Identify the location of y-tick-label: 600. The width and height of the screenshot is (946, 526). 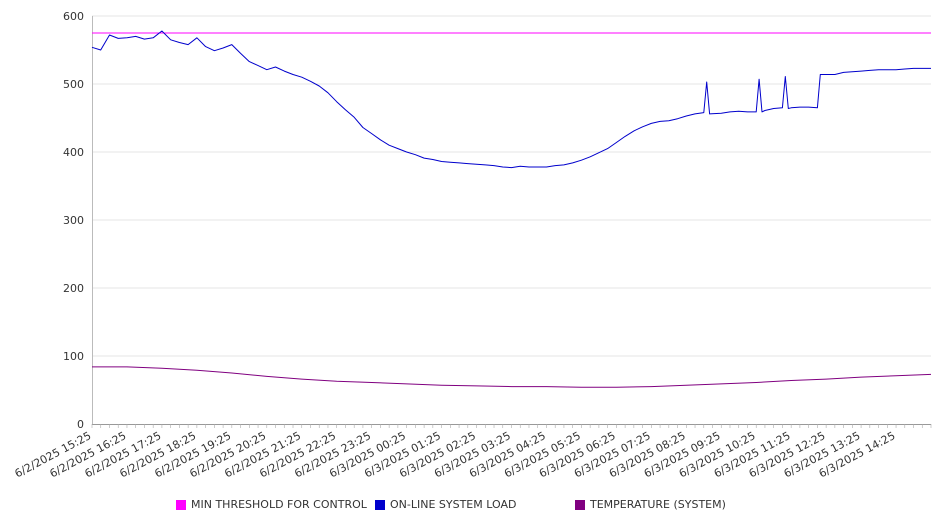
(73, 16).